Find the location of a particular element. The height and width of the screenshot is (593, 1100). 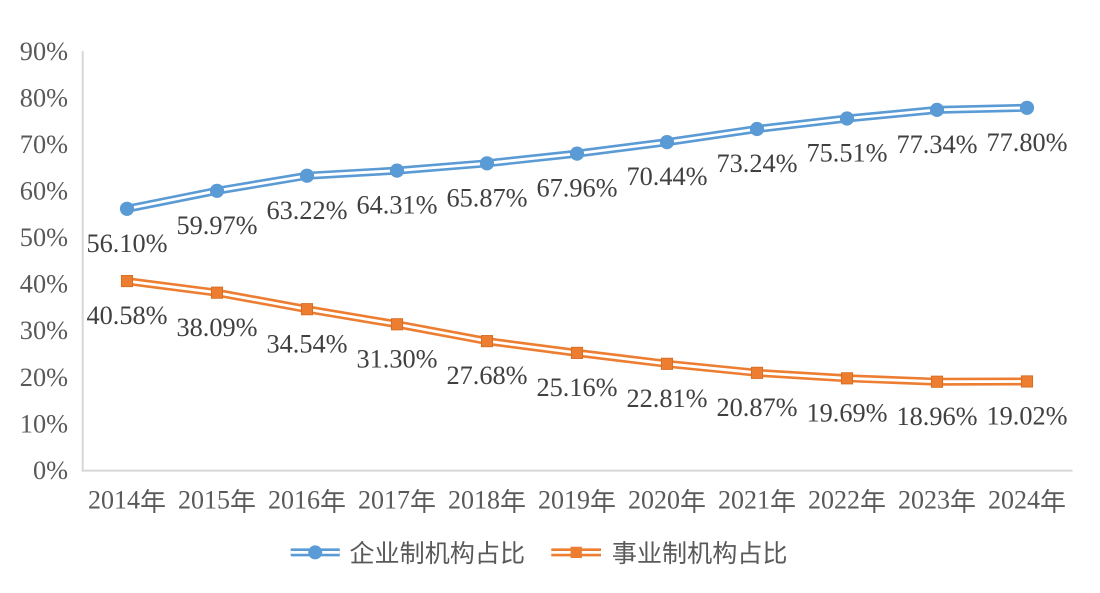

svg-text: 31.30% is located at coordinates (396, 358).